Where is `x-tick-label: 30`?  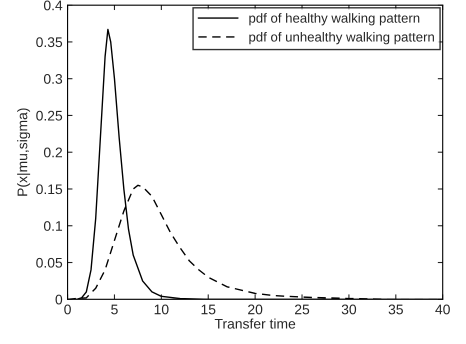
x-tick-label: 30 is located at coordinates (349, 309).